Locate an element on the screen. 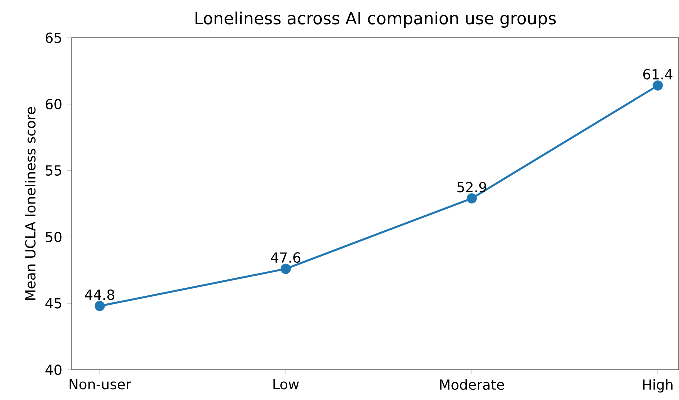  data-label: 44.8 is located at coordinates (99, 295).